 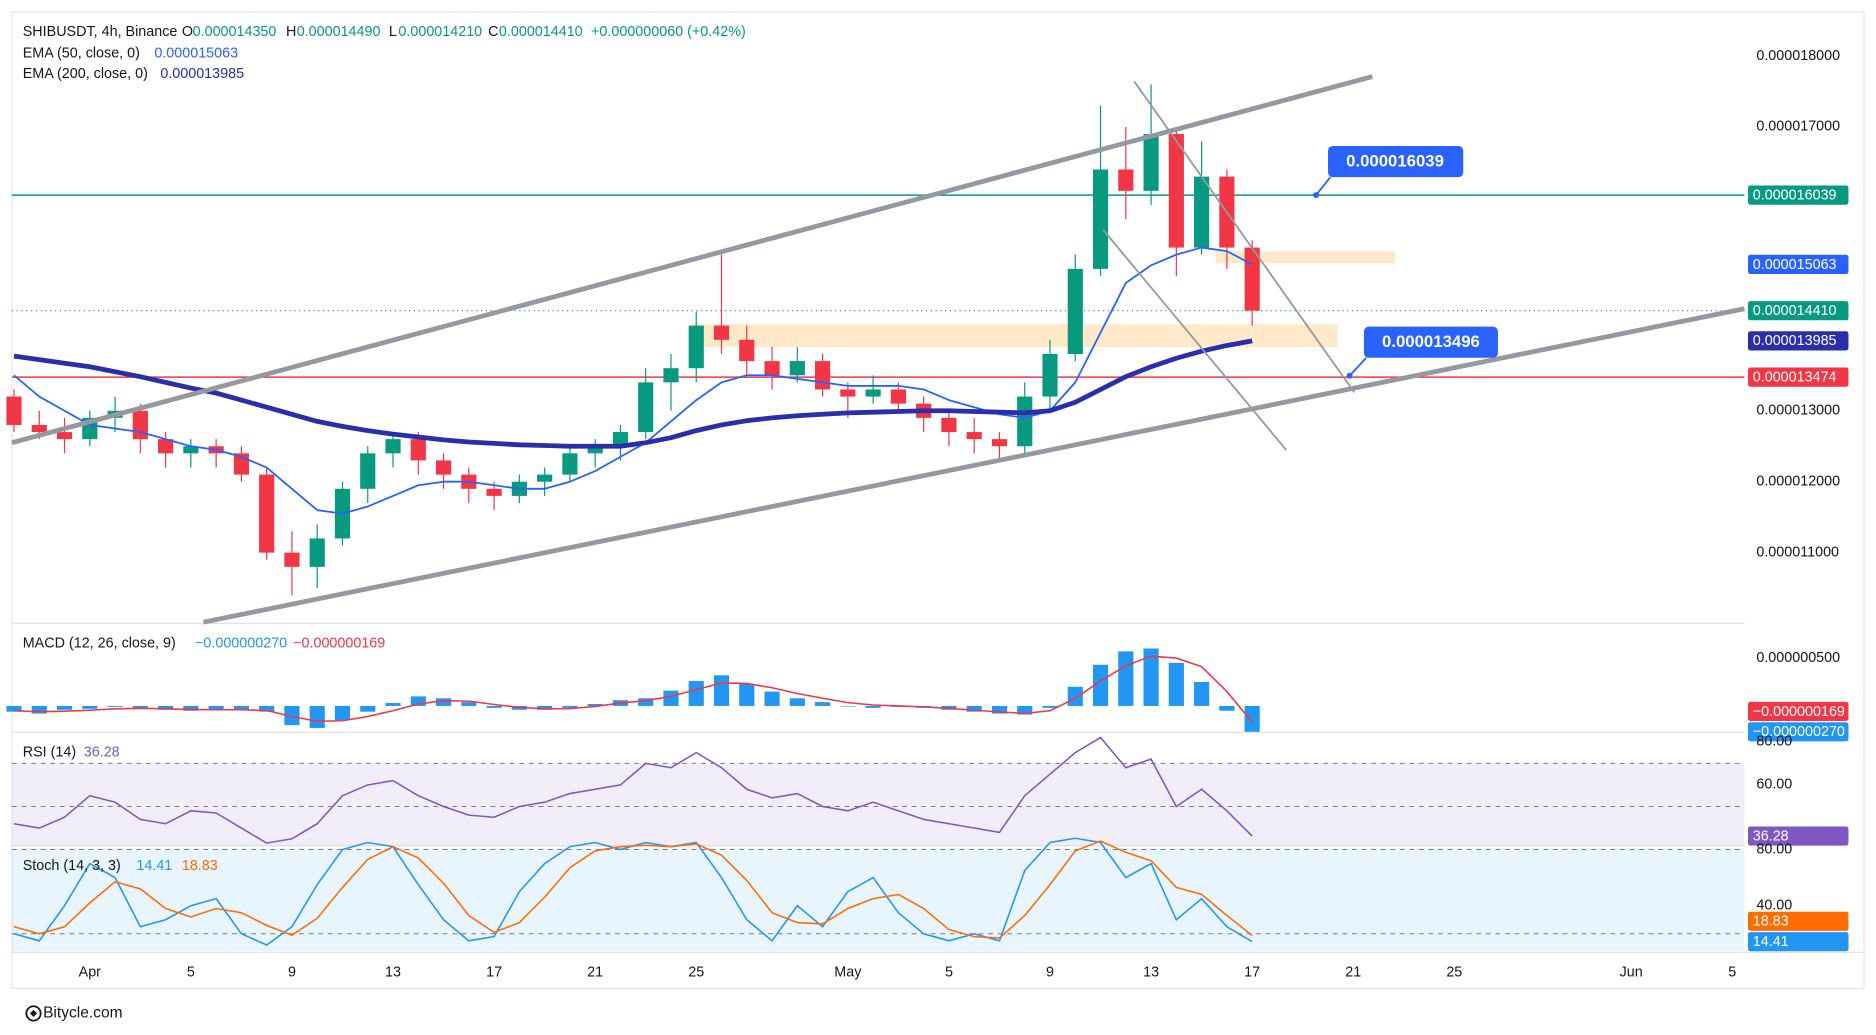 What do you see at coordinates (1799, 712) in the screenshot?
I see `price-tag-label: −0.000000169` at bounding box center [1799, 712].